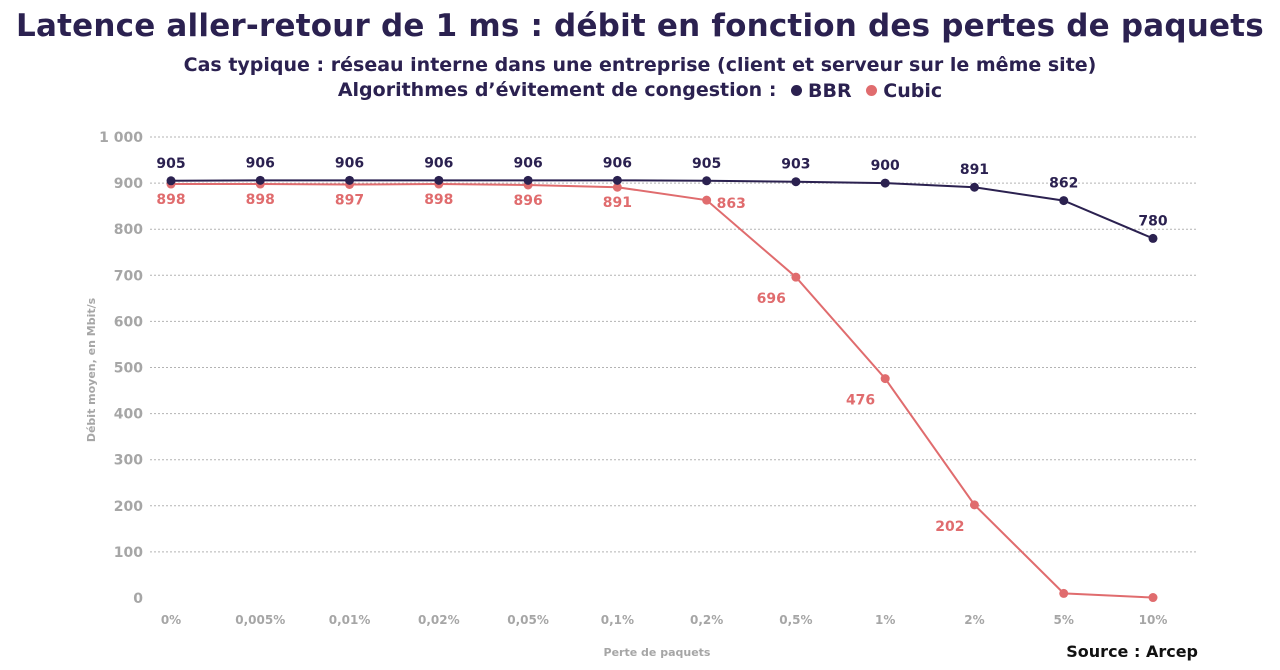 This screenshot has width=1280, height=670. I want to click on y-tick-label: 700, so click(128, 276).